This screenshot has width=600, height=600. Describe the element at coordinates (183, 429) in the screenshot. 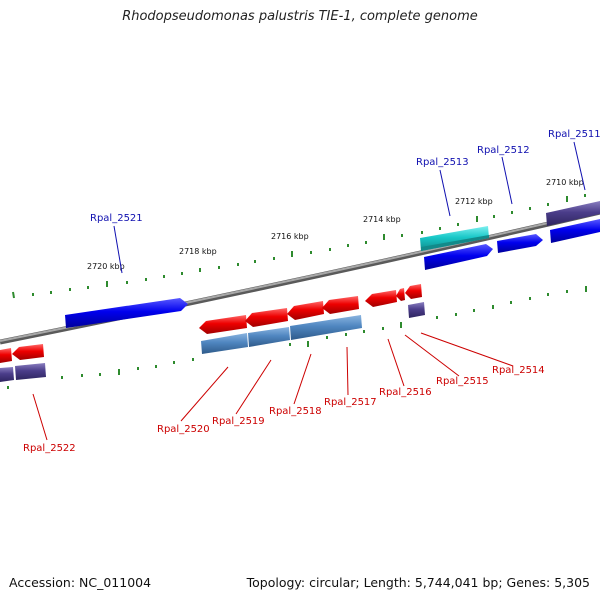

I see `gene-label-rpal-2520: Rpal_2520` at that location.